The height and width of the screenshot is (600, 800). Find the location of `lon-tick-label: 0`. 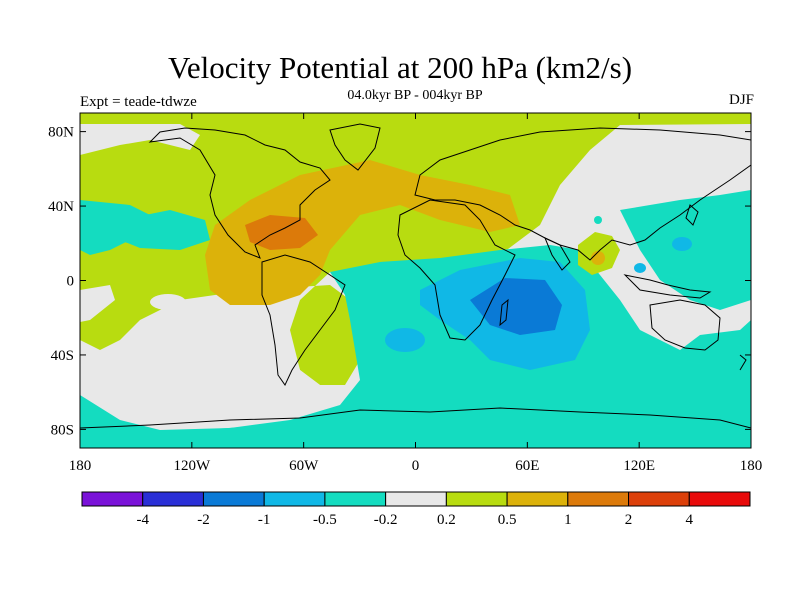

lon-tick-label: 0 is located at coordinates (416, 466).